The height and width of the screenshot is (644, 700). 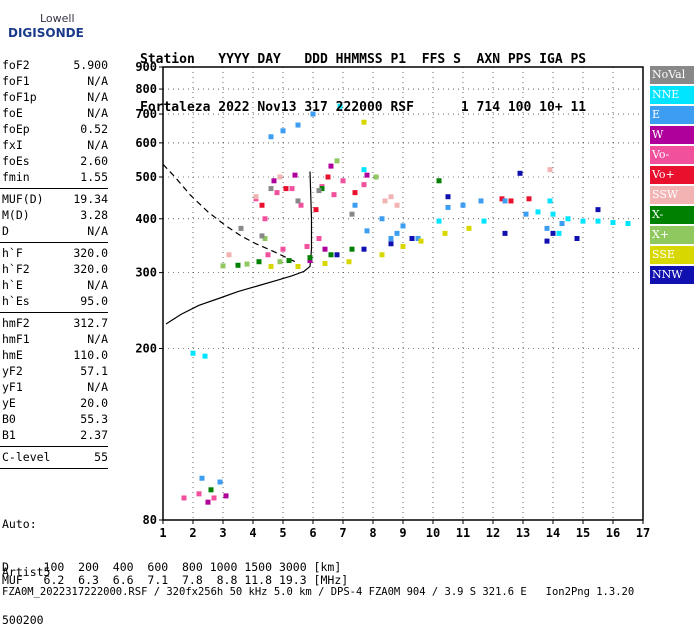 What do you see at coordinates (16, 161) in the screenshot?
I see `parameter-name: foEs` at bounding box center [16, 161].